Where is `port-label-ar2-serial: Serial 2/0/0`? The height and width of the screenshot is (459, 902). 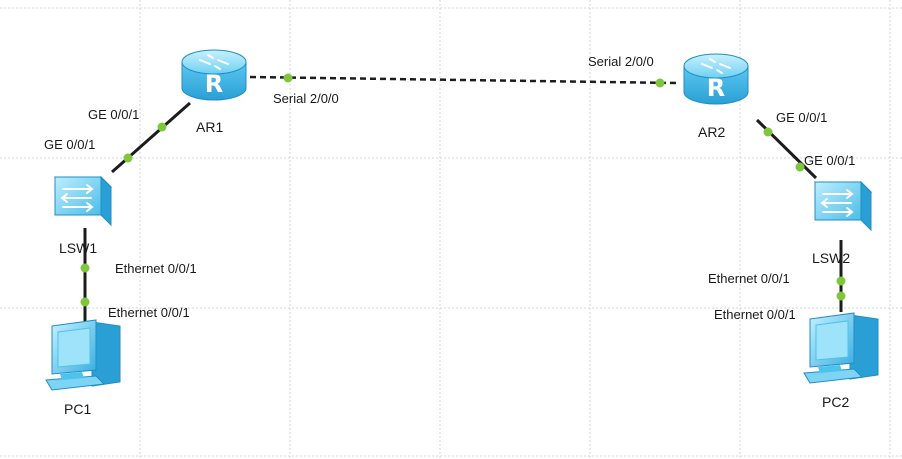
port-label-ar2-serial: Serial 2/0/0 is located at coordinates (621, 61).